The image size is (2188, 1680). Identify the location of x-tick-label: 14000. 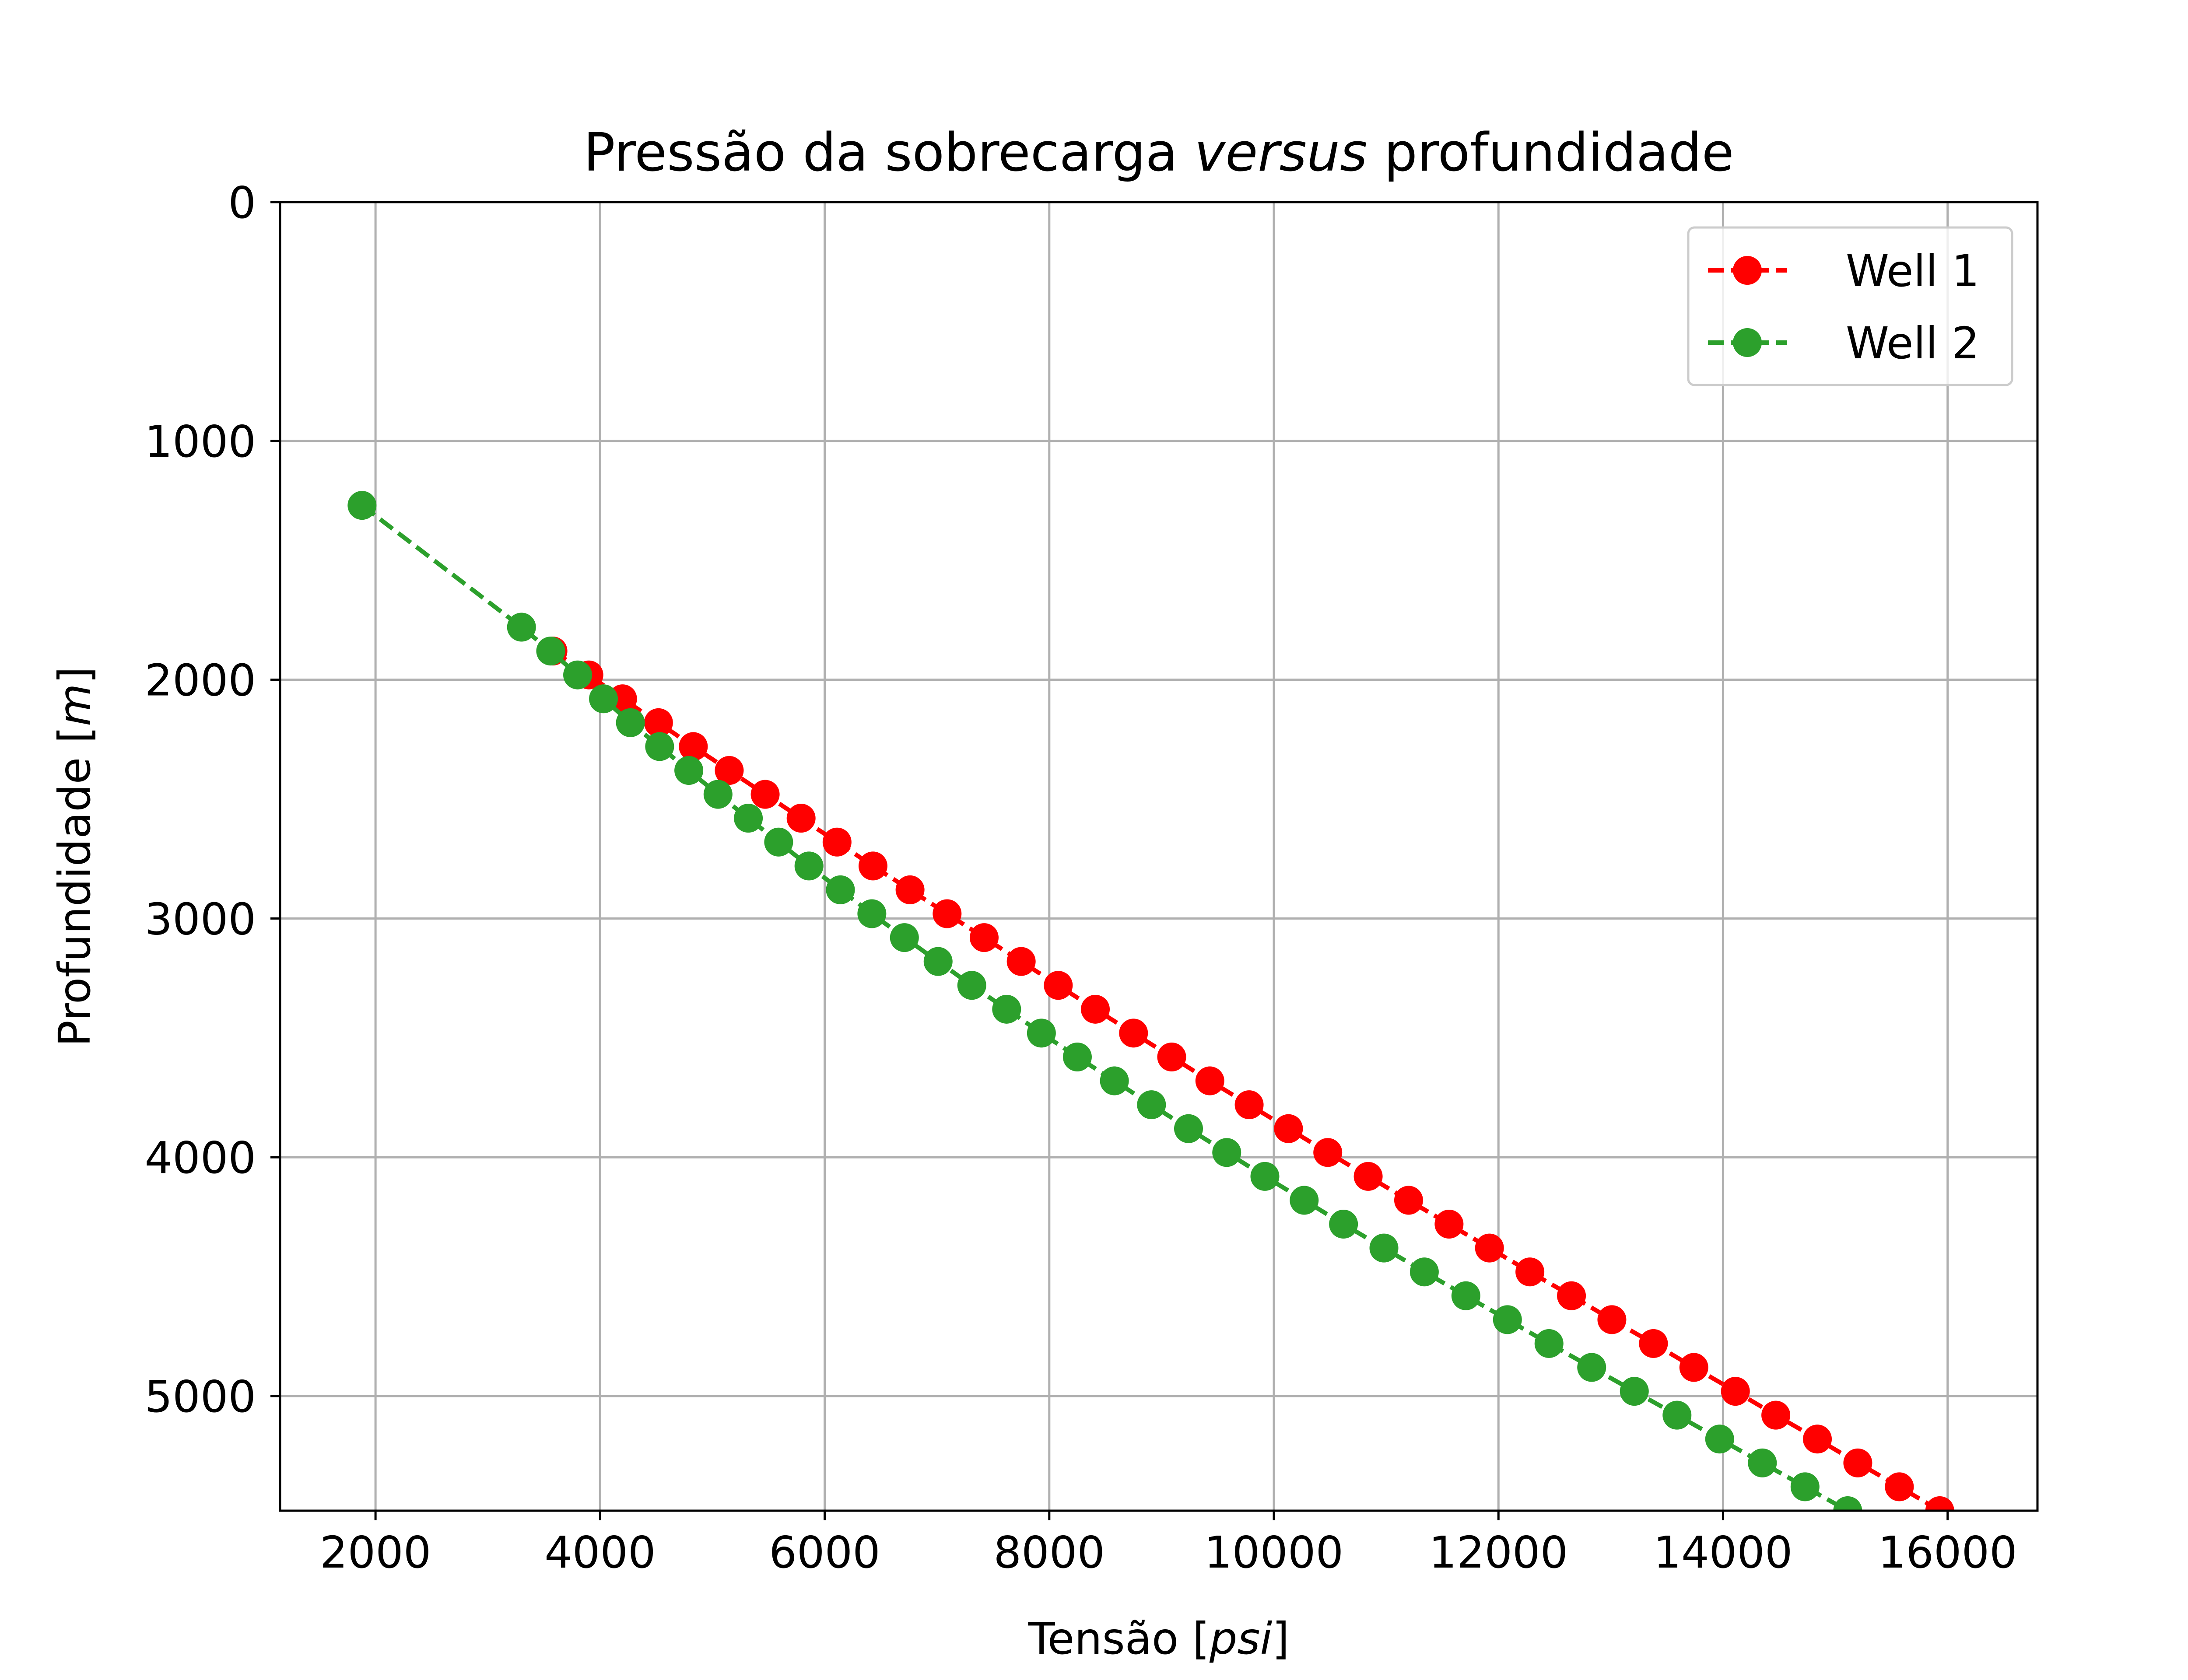
(1722, 1552).